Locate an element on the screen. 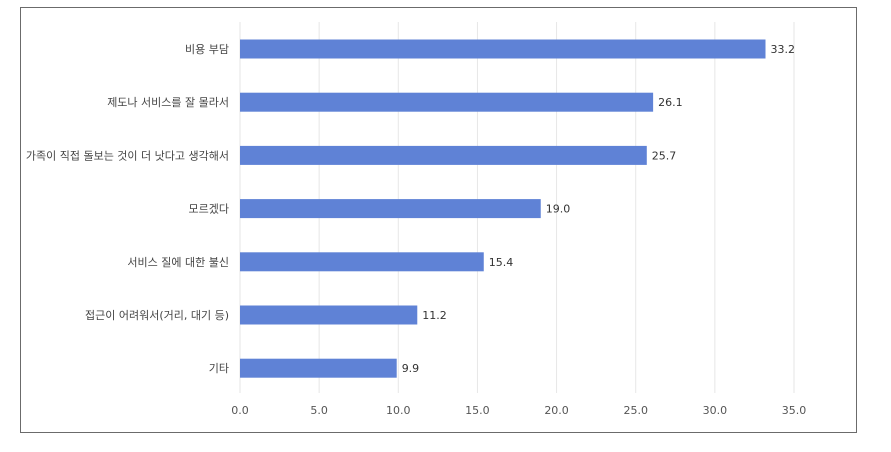  category-label: 가족이 직접 돌보는 것이 더 낫다고 생각해서 is located at coordinates (127, 155).